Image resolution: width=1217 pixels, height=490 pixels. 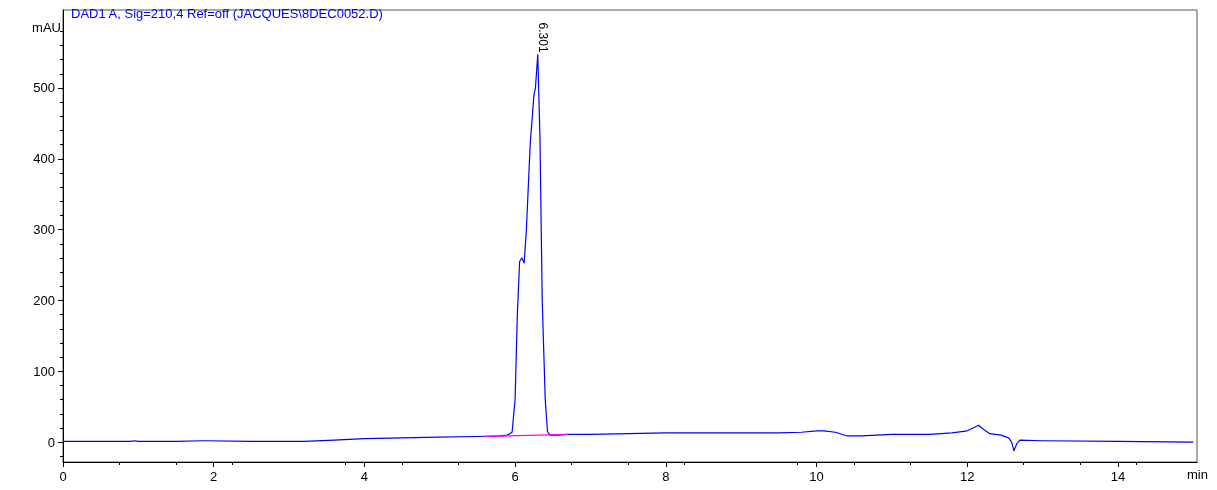 What do you see at coordinates (46, 27) in the screenshot?
I see `y-axis-title: mAU` at bounding box center [46, 27].